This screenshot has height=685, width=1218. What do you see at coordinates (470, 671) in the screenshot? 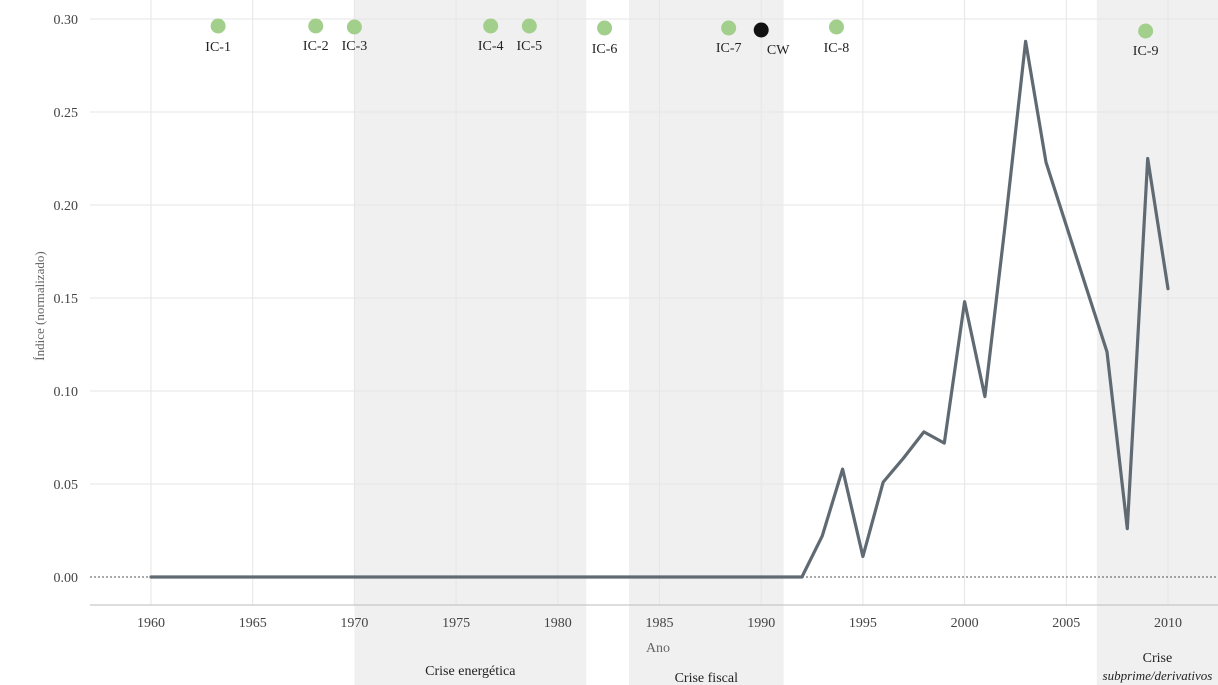
I see `crisis-period-label: Crise energética` at bounding box center [470, 671].